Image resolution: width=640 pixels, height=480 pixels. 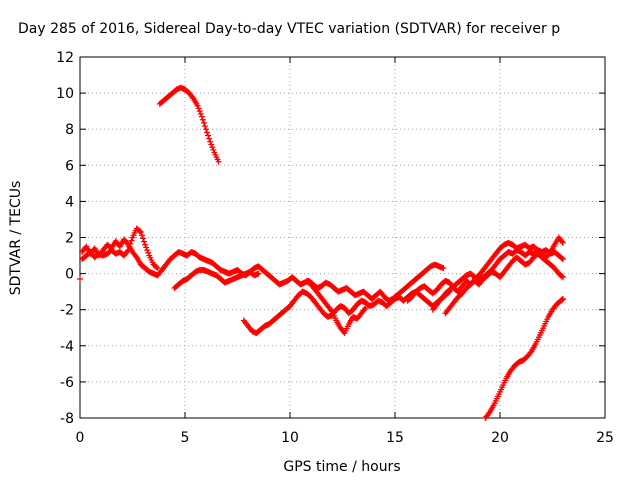 What do you see at coordinates (16, 238) in the screenshot?
I see `y-axis-label: SDTVAR / TECUs` at bounding box center [16, 238].